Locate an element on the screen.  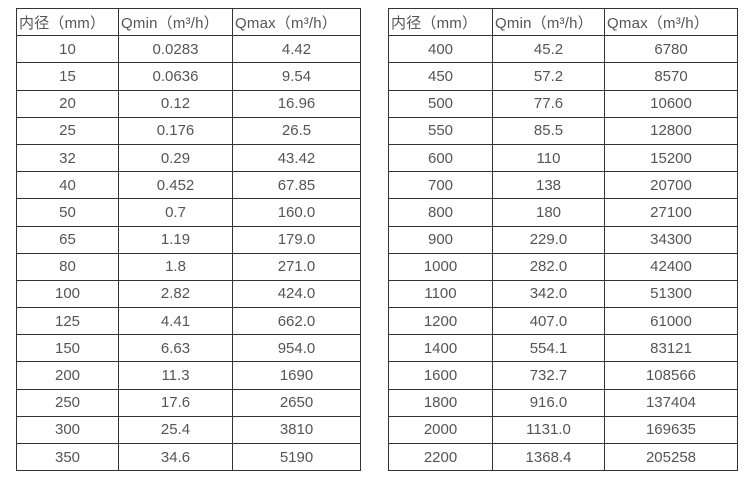
table-cell: 205258 is located at coordinates (671, 457).